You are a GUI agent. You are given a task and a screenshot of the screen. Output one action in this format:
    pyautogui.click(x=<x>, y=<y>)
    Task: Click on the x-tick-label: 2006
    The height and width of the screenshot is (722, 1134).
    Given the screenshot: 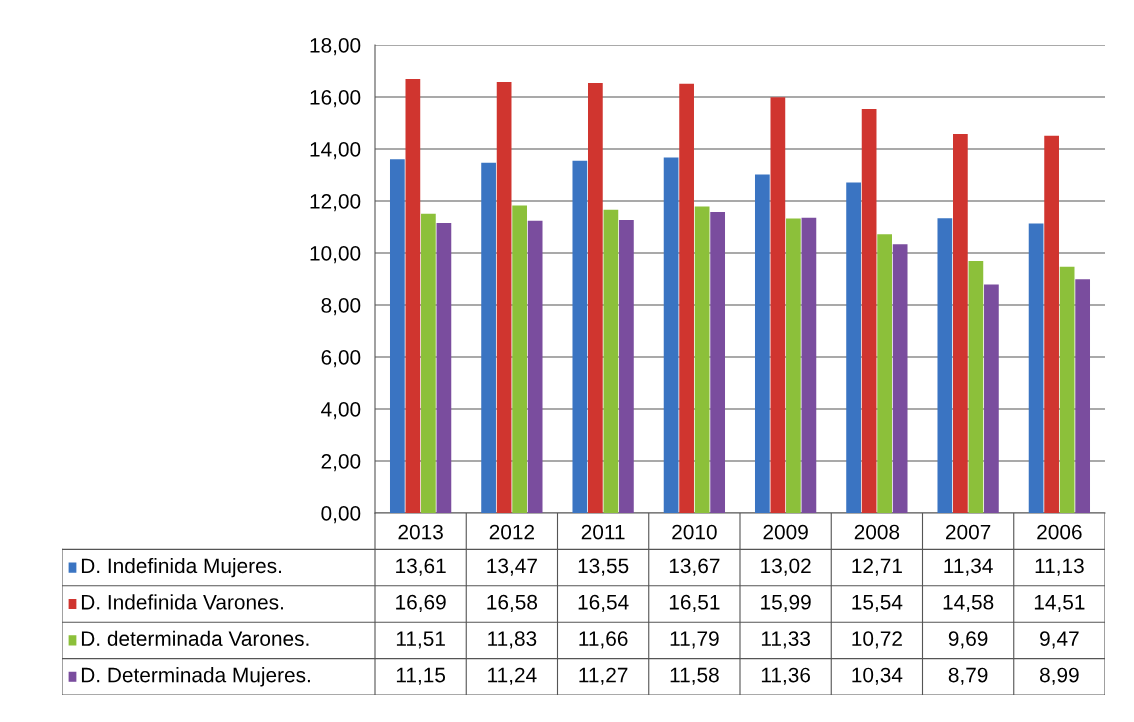 What is the action you would take?
    pyautogui.click(x=1059, y=532)
    